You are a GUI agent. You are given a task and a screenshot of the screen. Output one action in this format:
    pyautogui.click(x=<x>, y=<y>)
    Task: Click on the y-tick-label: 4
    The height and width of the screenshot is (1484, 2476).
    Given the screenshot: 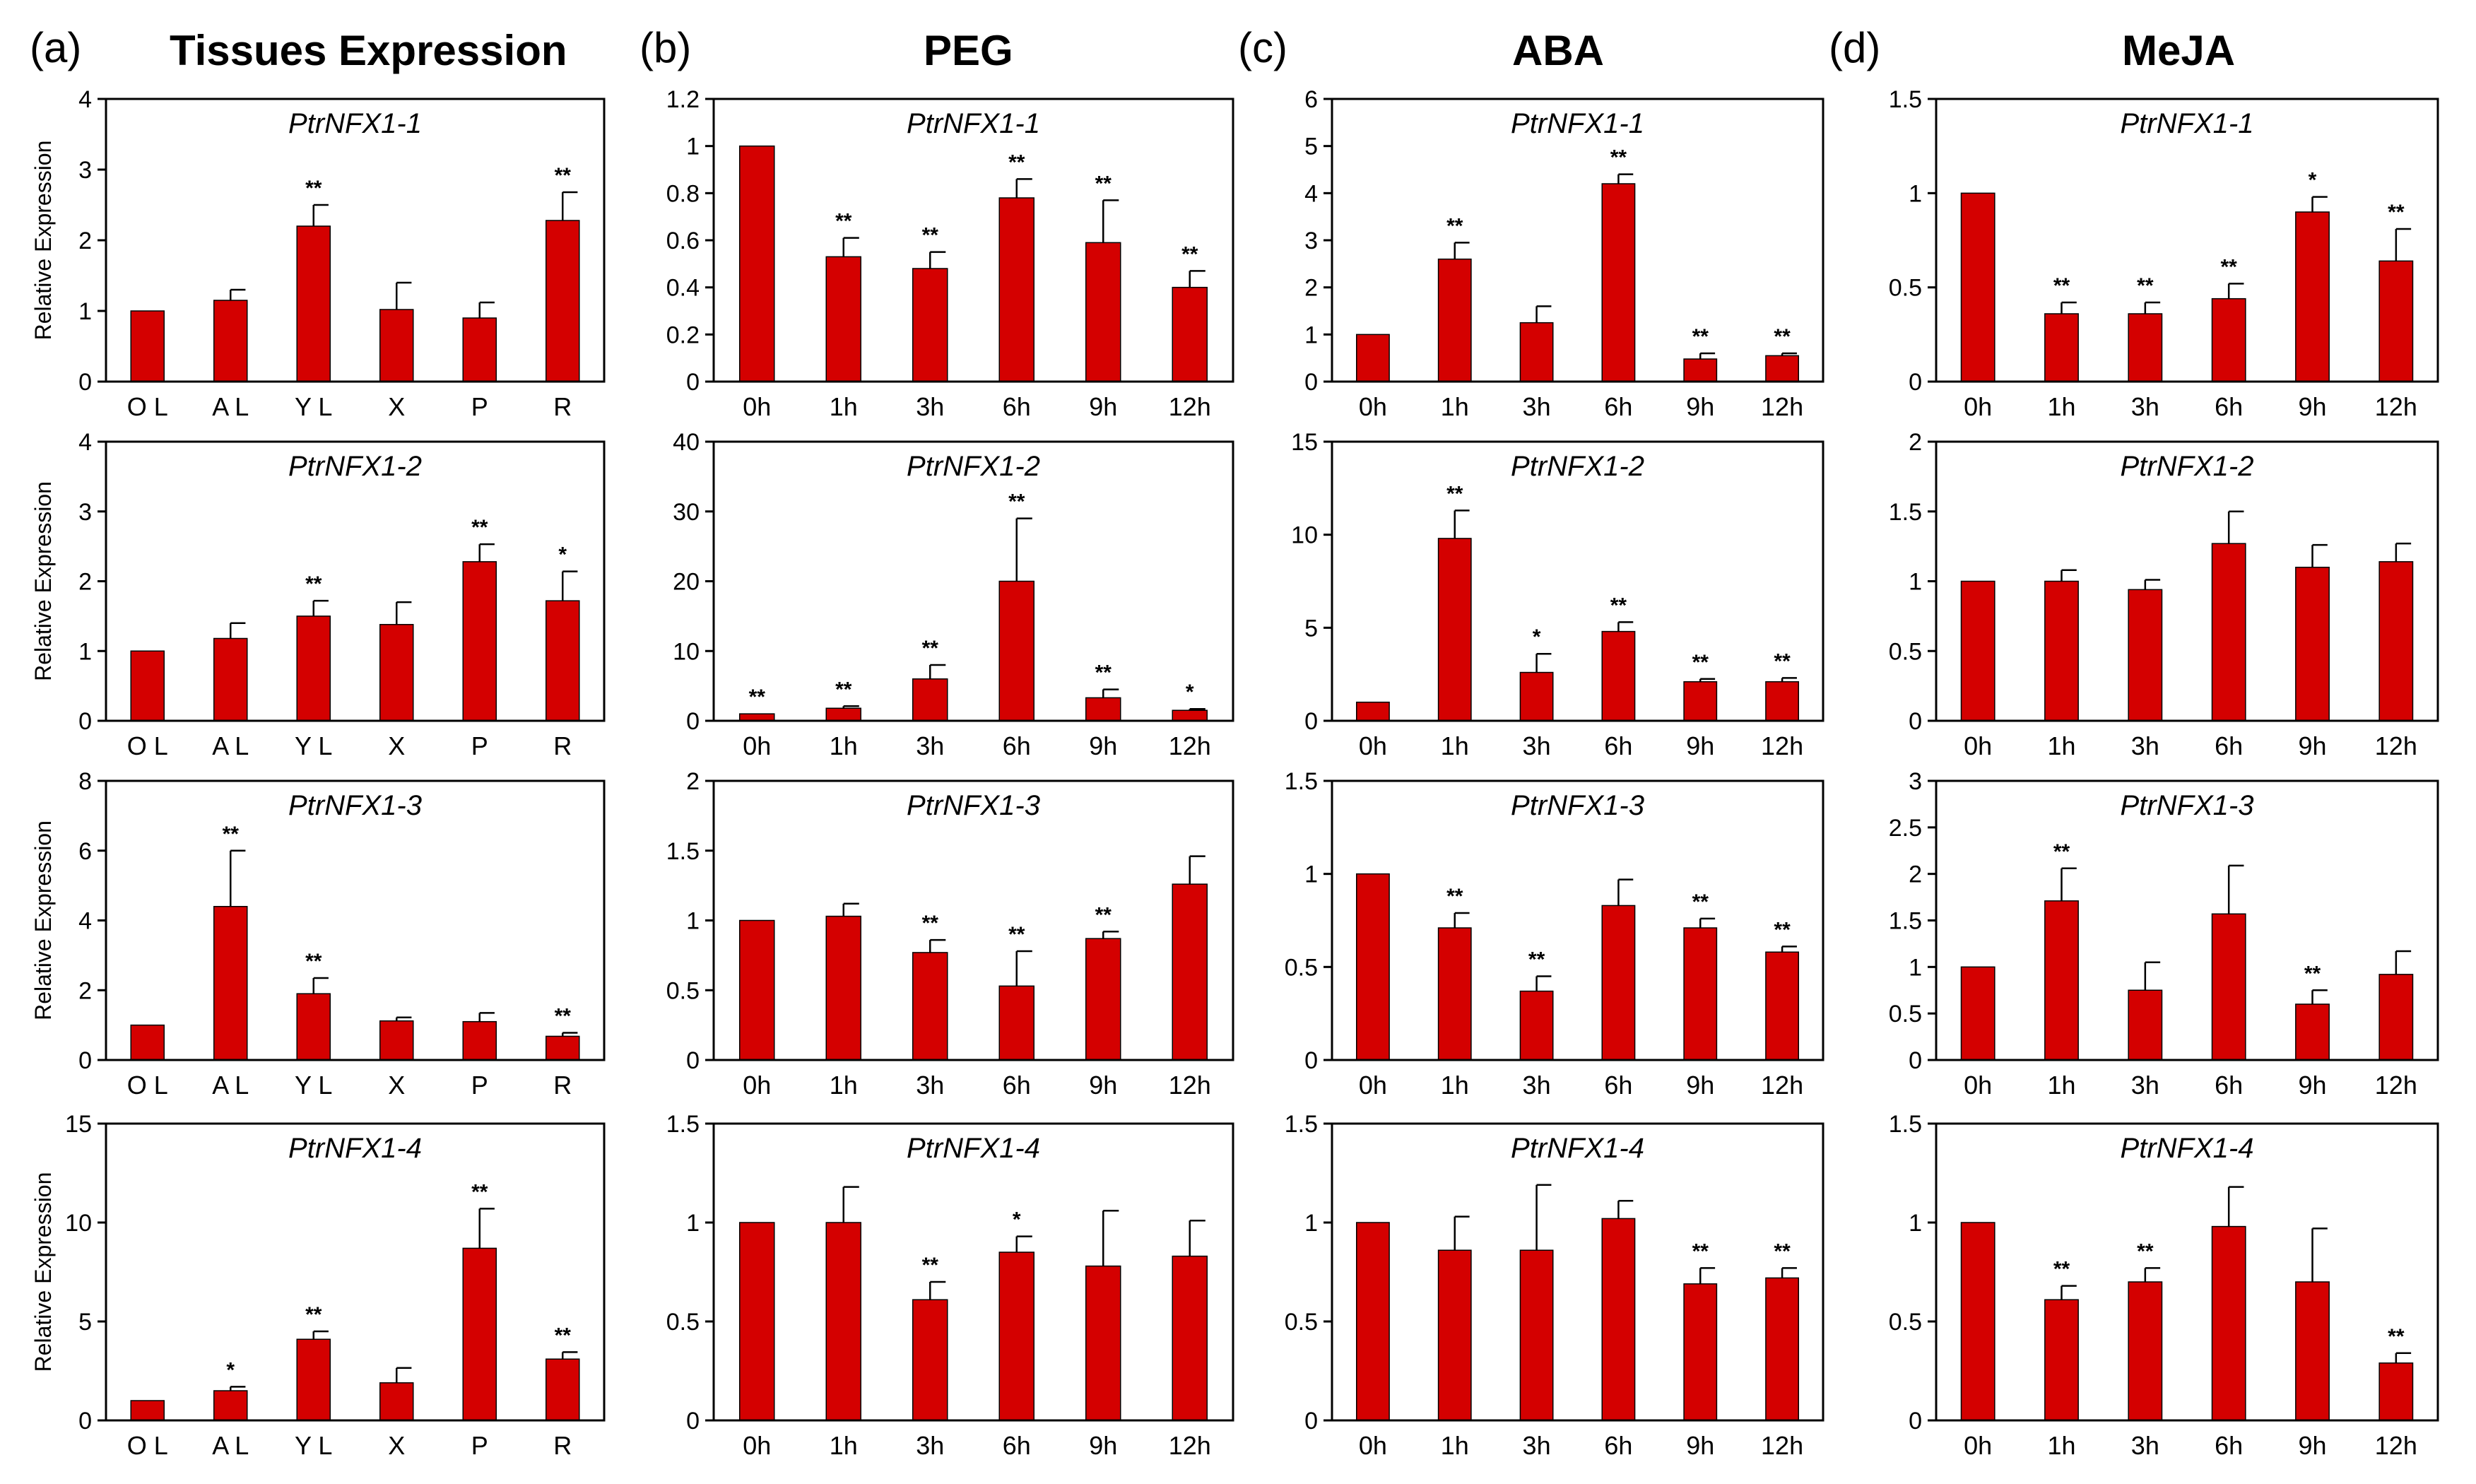 What is the action you would take?
    pyautogui.click(x=1311, y=193)
    